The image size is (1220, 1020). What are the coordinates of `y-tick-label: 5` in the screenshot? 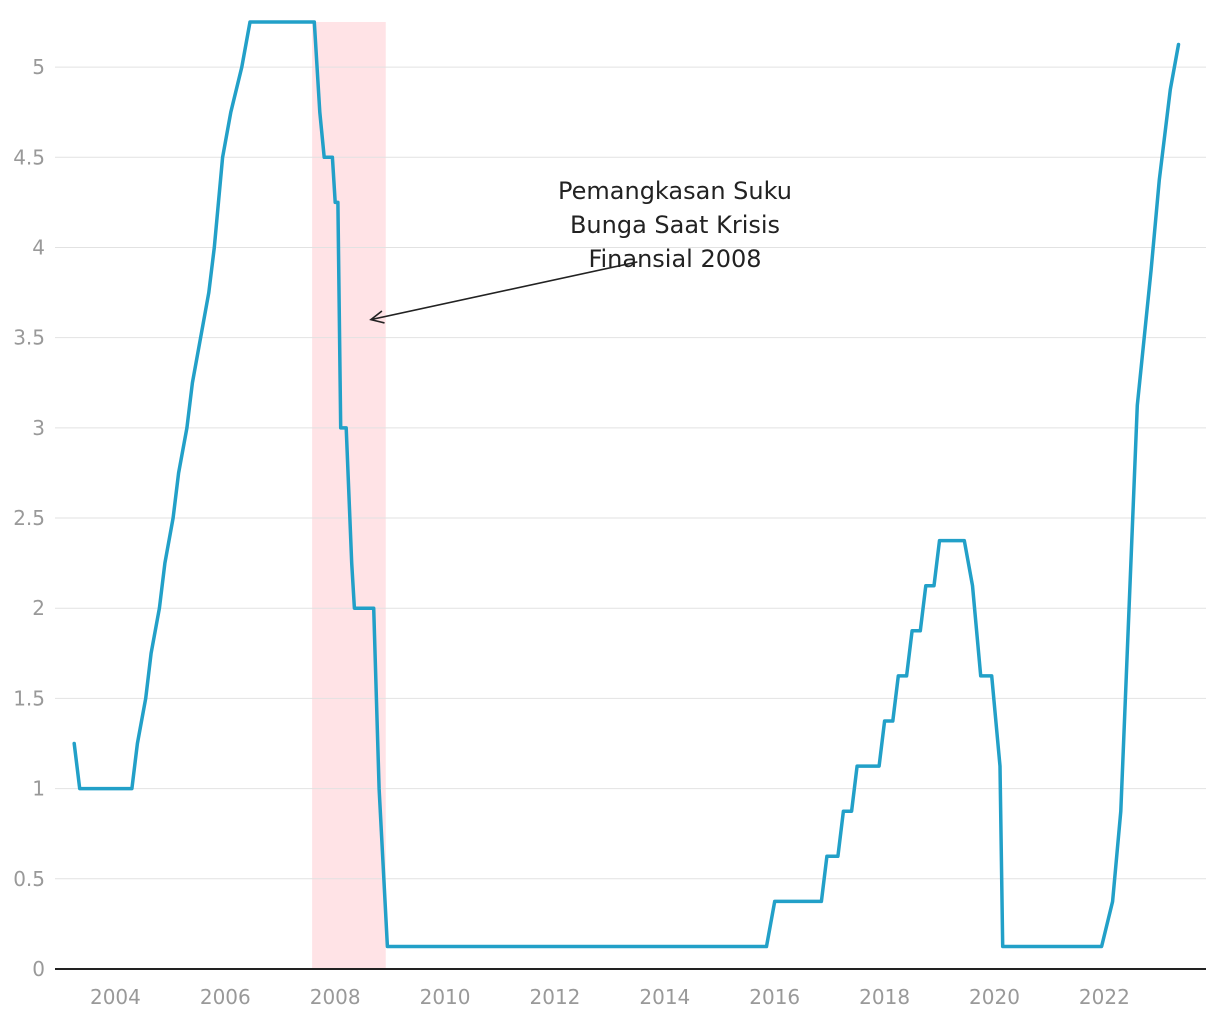 It's located at (38, 67).